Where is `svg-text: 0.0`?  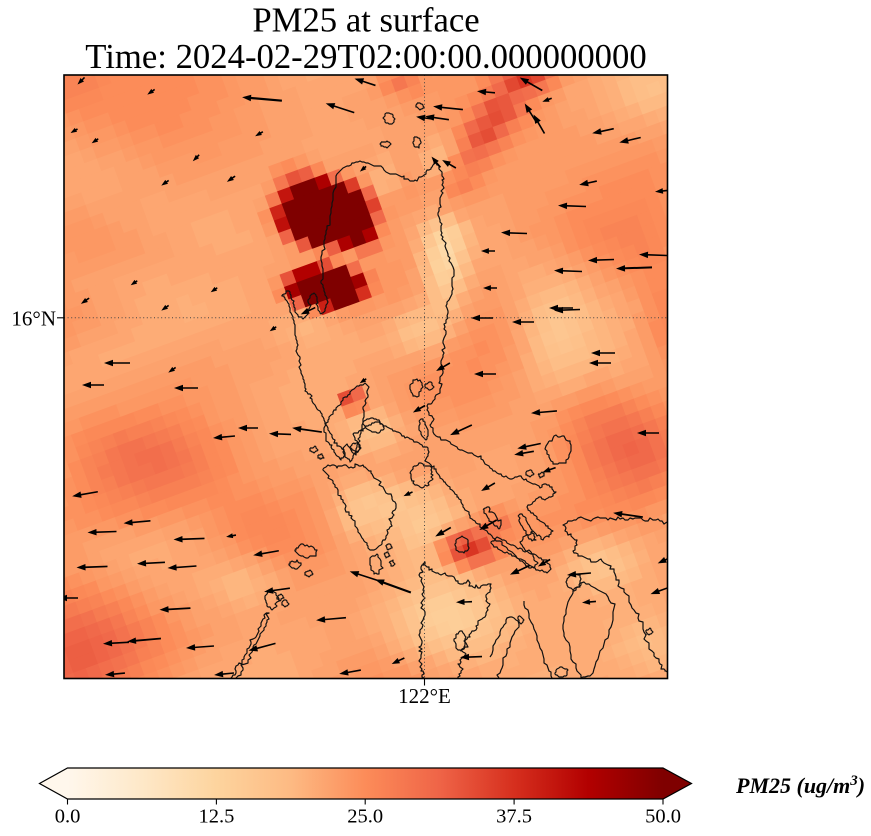 svg-text: 0.0 is located at coordinates (68, 817).